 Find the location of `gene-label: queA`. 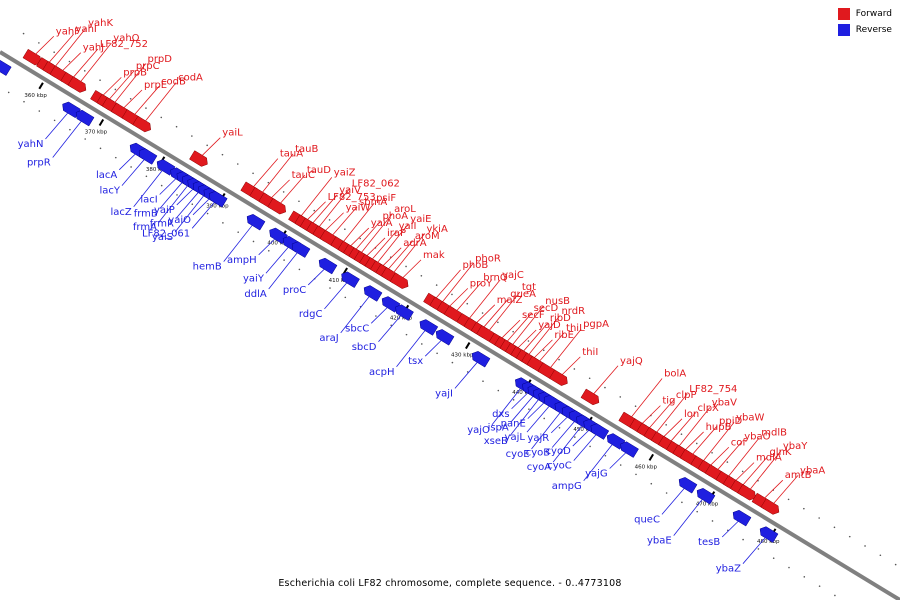

gene-label: queA is located at coordinates (523, 294).